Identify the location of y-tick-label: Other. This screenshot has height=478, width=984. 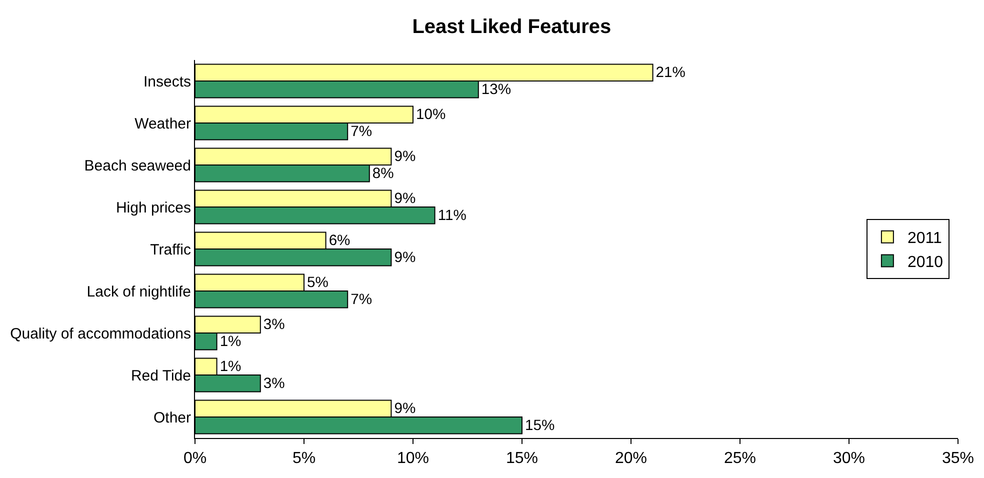
(172, 417).